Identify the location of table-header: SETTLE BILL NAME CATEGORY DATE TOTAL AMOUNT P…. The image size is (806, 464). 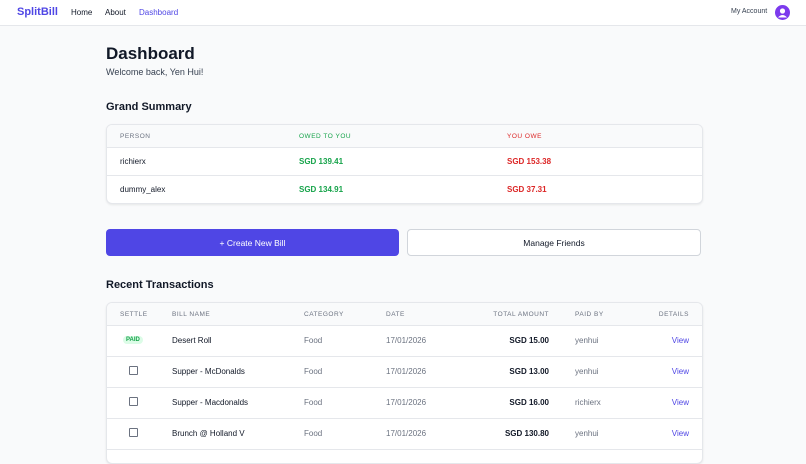
(404, 314).